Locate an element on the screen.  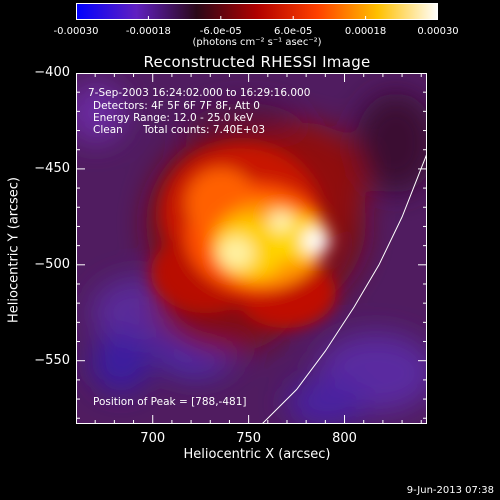
colorbar-tick-label: -0.00030 is located at coordinates (76, 31).